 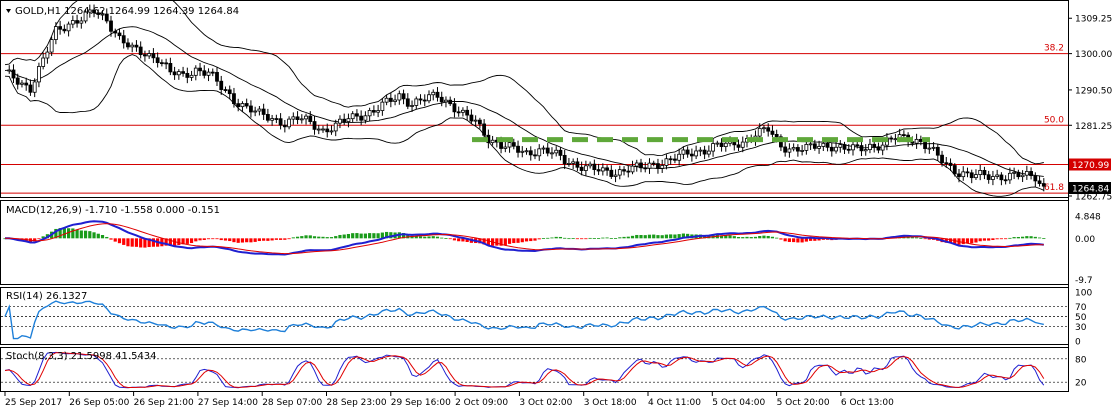 What do you see at coordinates (292, 403) in the screenshot?
I see `time-axis-tick-label: 28 Sep 07:00` at bounding box center [292, 403].